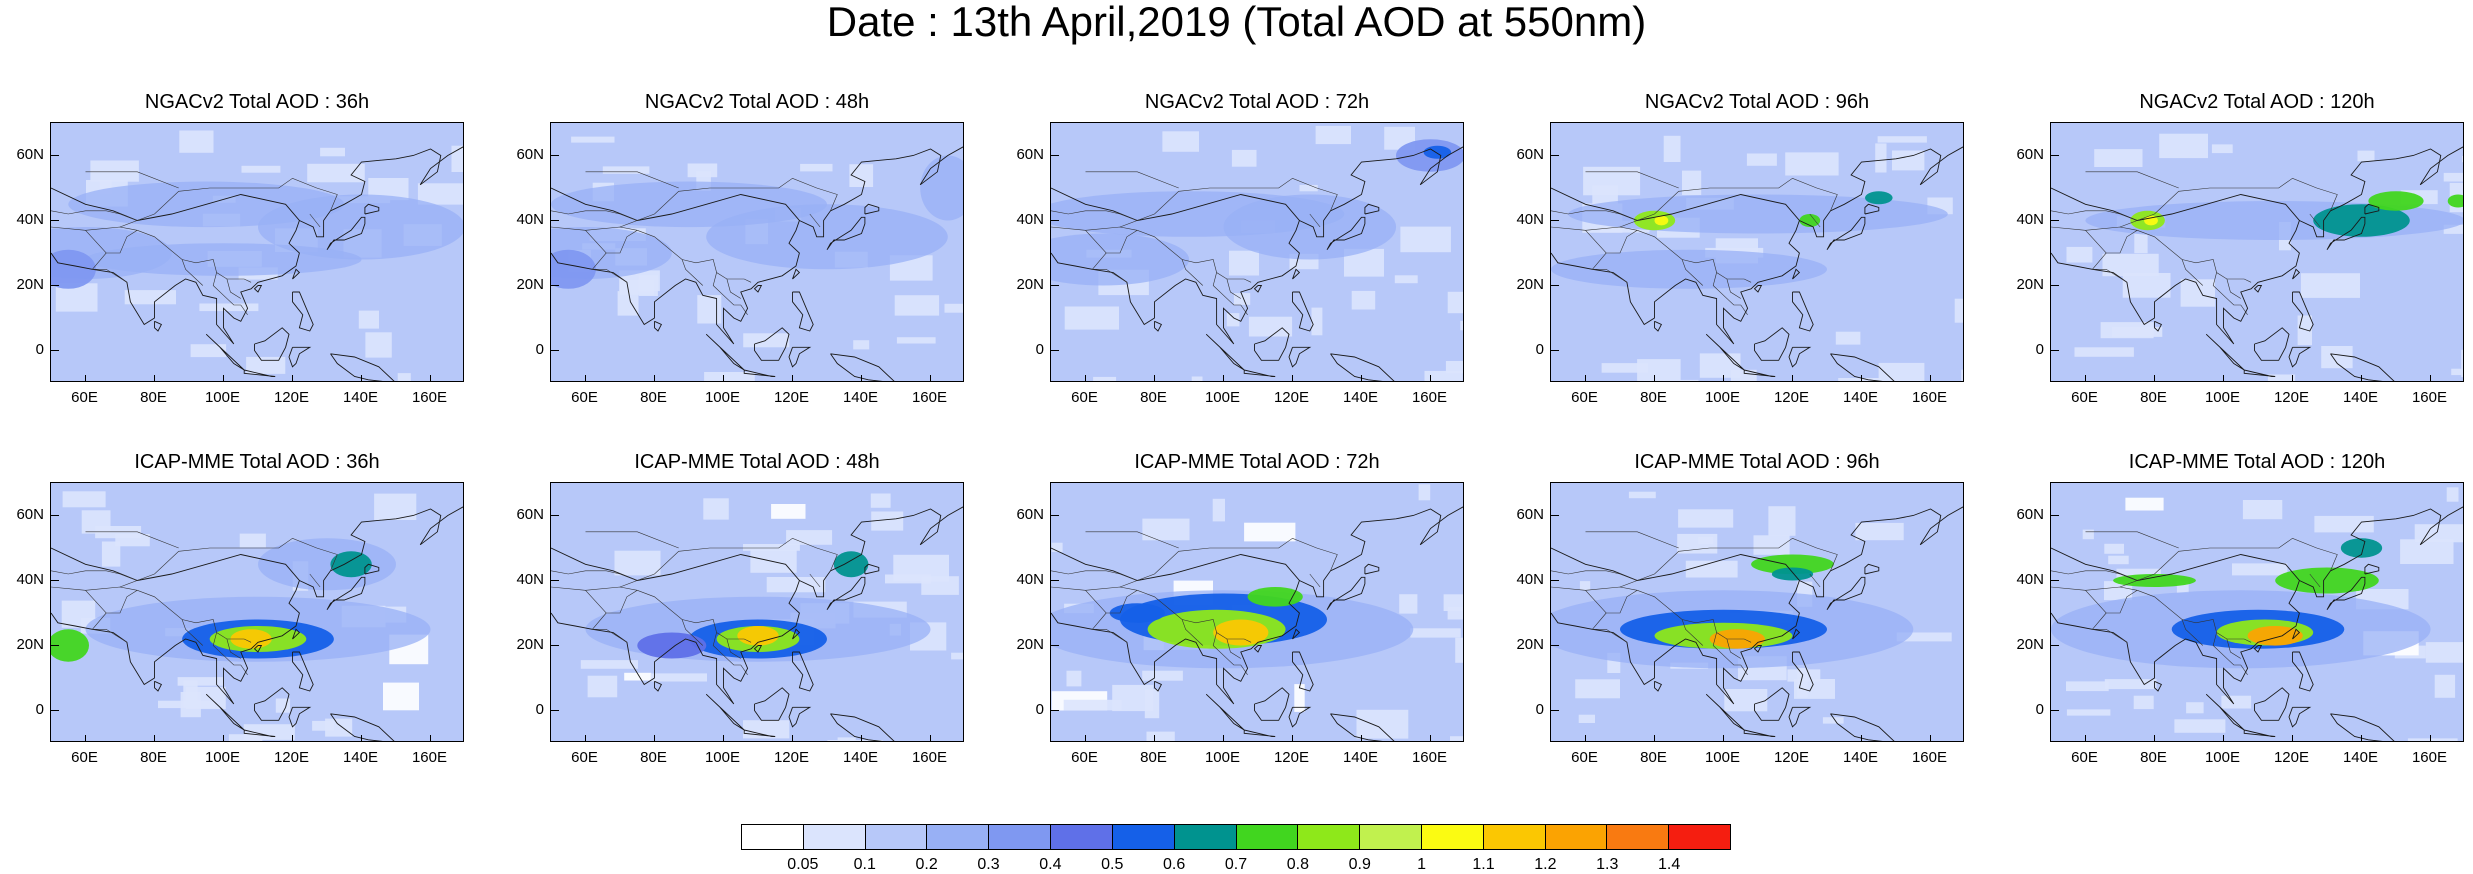 Image resolution: width=2473 pixels, height=874 pixels. Describe the element at coordinates (1669, 864) in the screenshot. I see `colorbar-label: 1.4` at that location.